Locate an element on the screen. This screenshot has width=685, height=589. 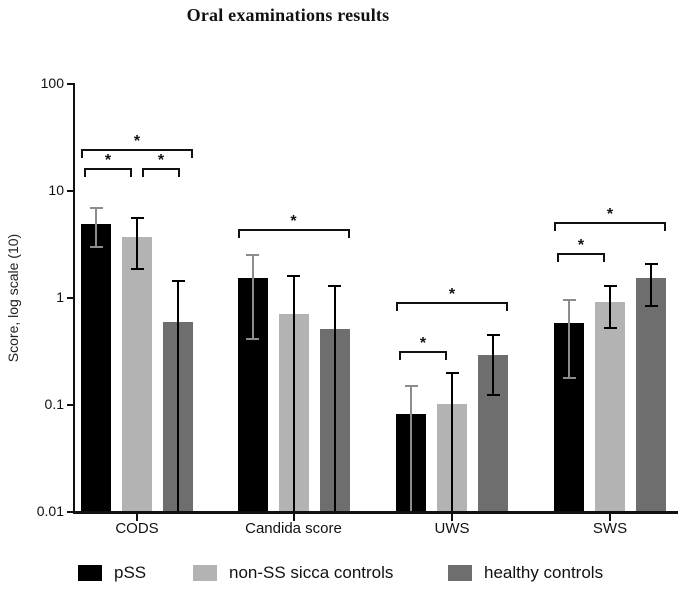
legend-item: pSS is located at coordinates (112, 573).